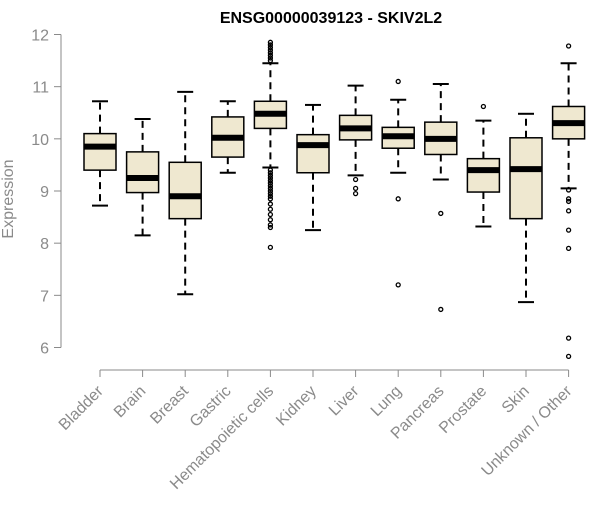 This screenshot has width=600, height=505. I want to click on x-tick-label: Liver, so click(344, 400).